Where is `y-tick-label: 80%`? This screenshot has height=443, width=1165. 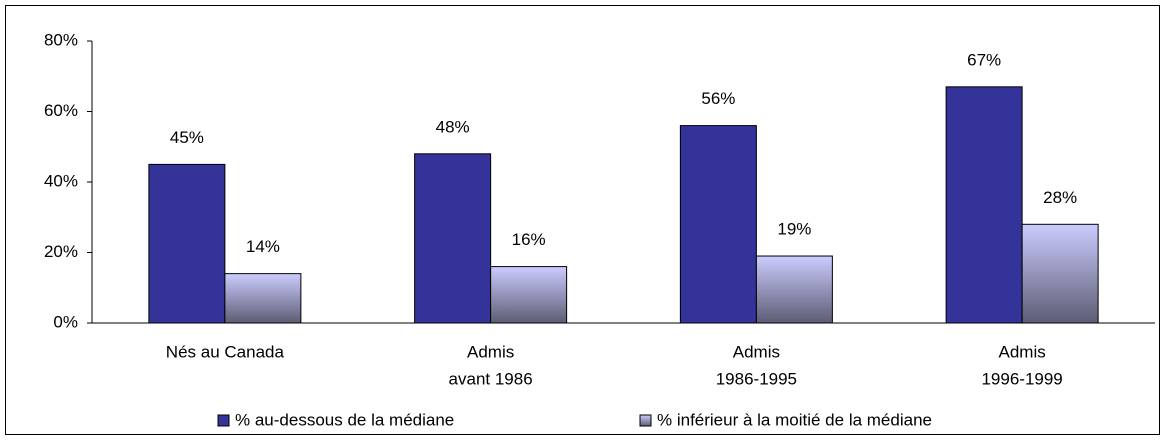 y-tick-label: 80% is located at coordinates (61, 39).